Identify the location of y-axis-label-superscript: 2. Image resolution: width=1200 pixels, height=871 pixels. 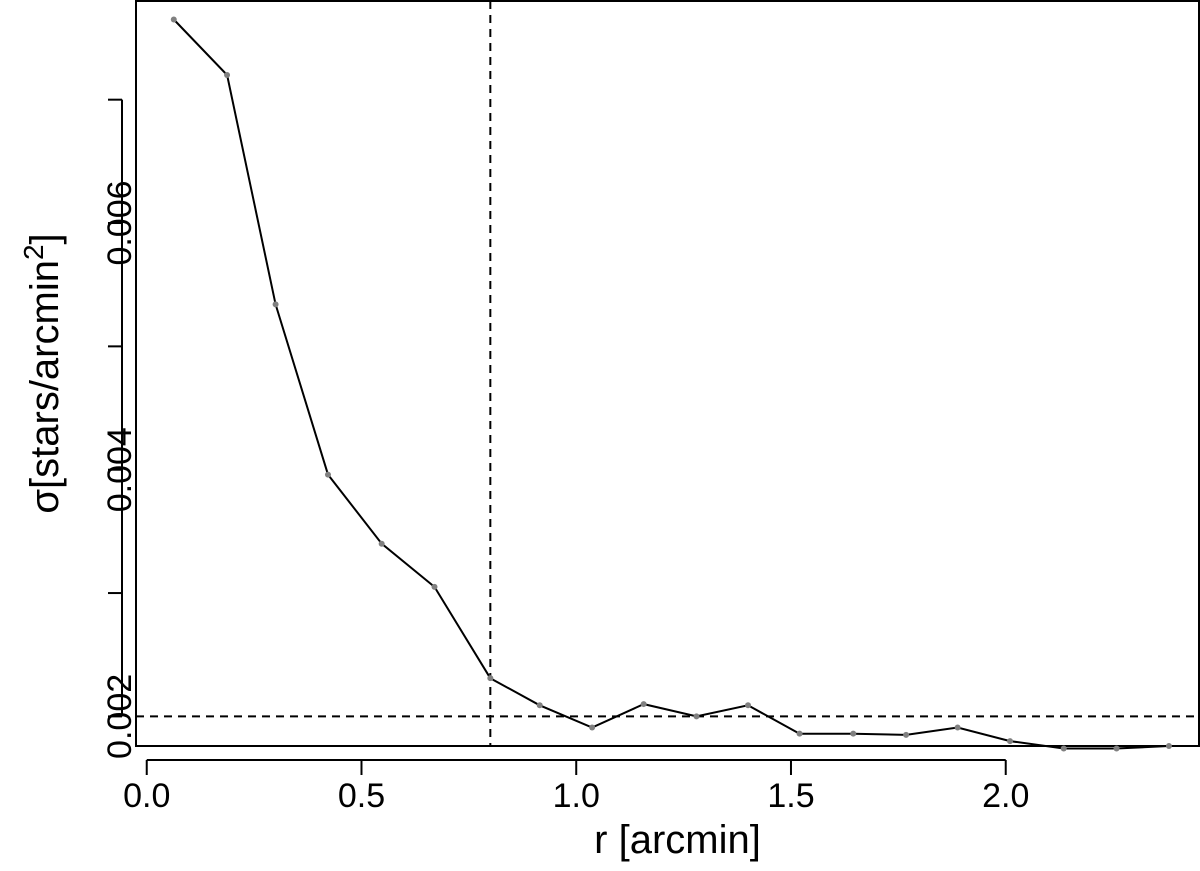
(33, 252).